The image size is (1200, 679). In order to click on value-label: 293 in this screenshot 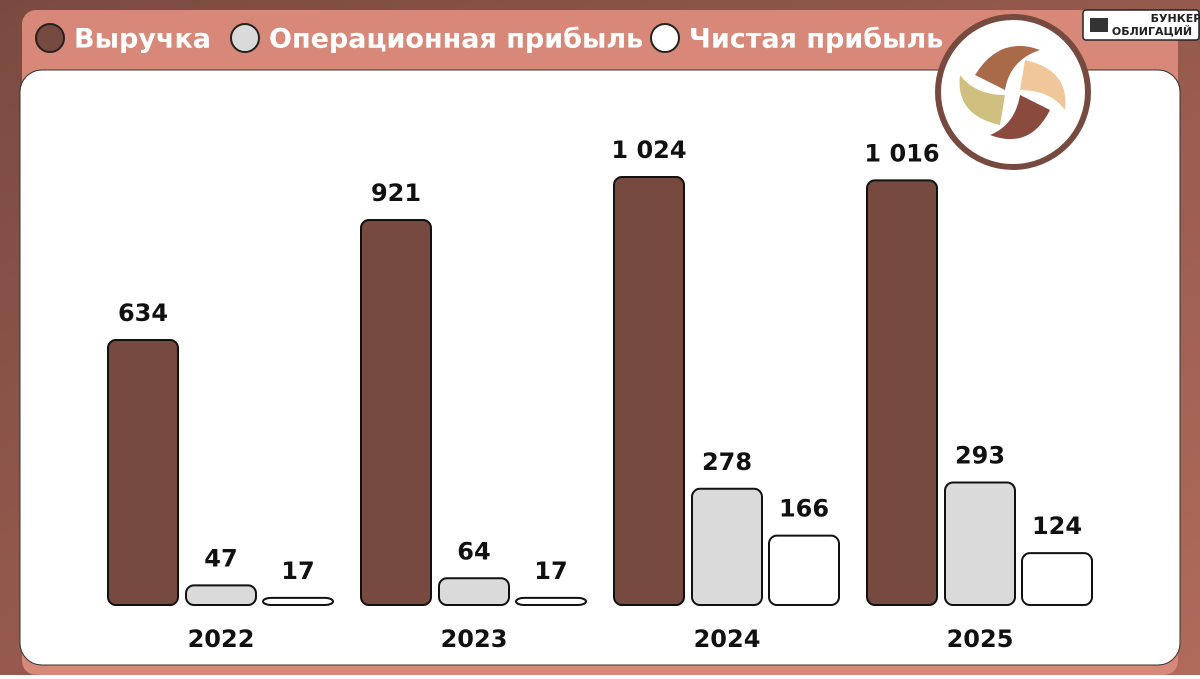, I will do `click(980, 456)`.